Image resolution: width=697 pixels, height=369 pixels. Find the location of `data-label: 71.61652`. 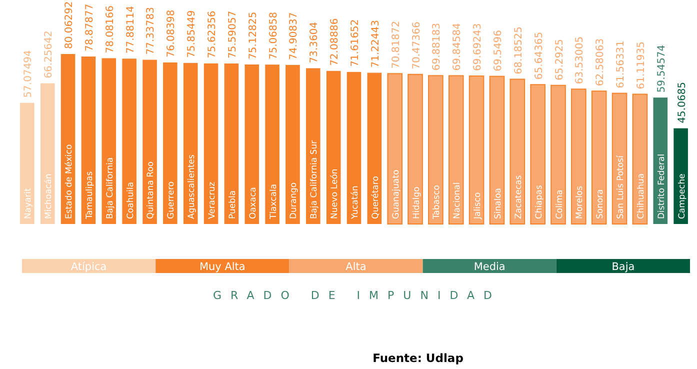

data-label: 71.61652 is located at coordinates (355, 43).